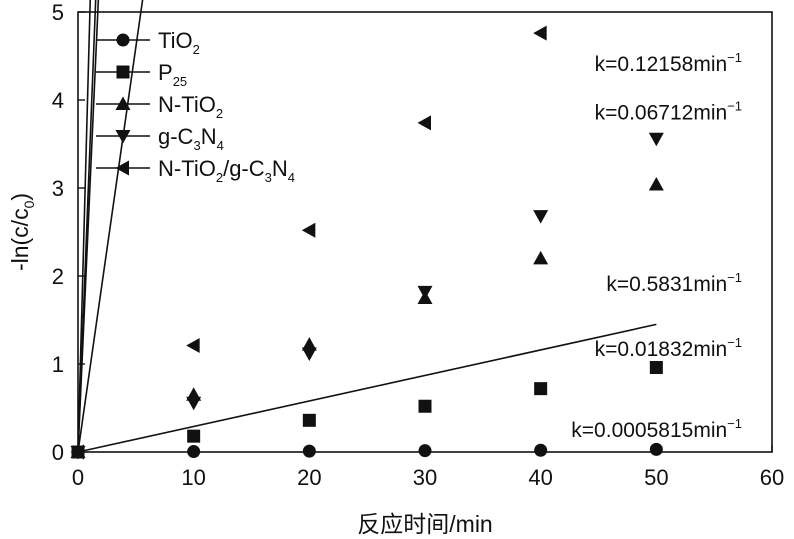 The height and width of the screenshot is (539, 794). Describe the element at coordinates (656, 477) in the screenshot. I see `x-tick-label: 50` at that location.